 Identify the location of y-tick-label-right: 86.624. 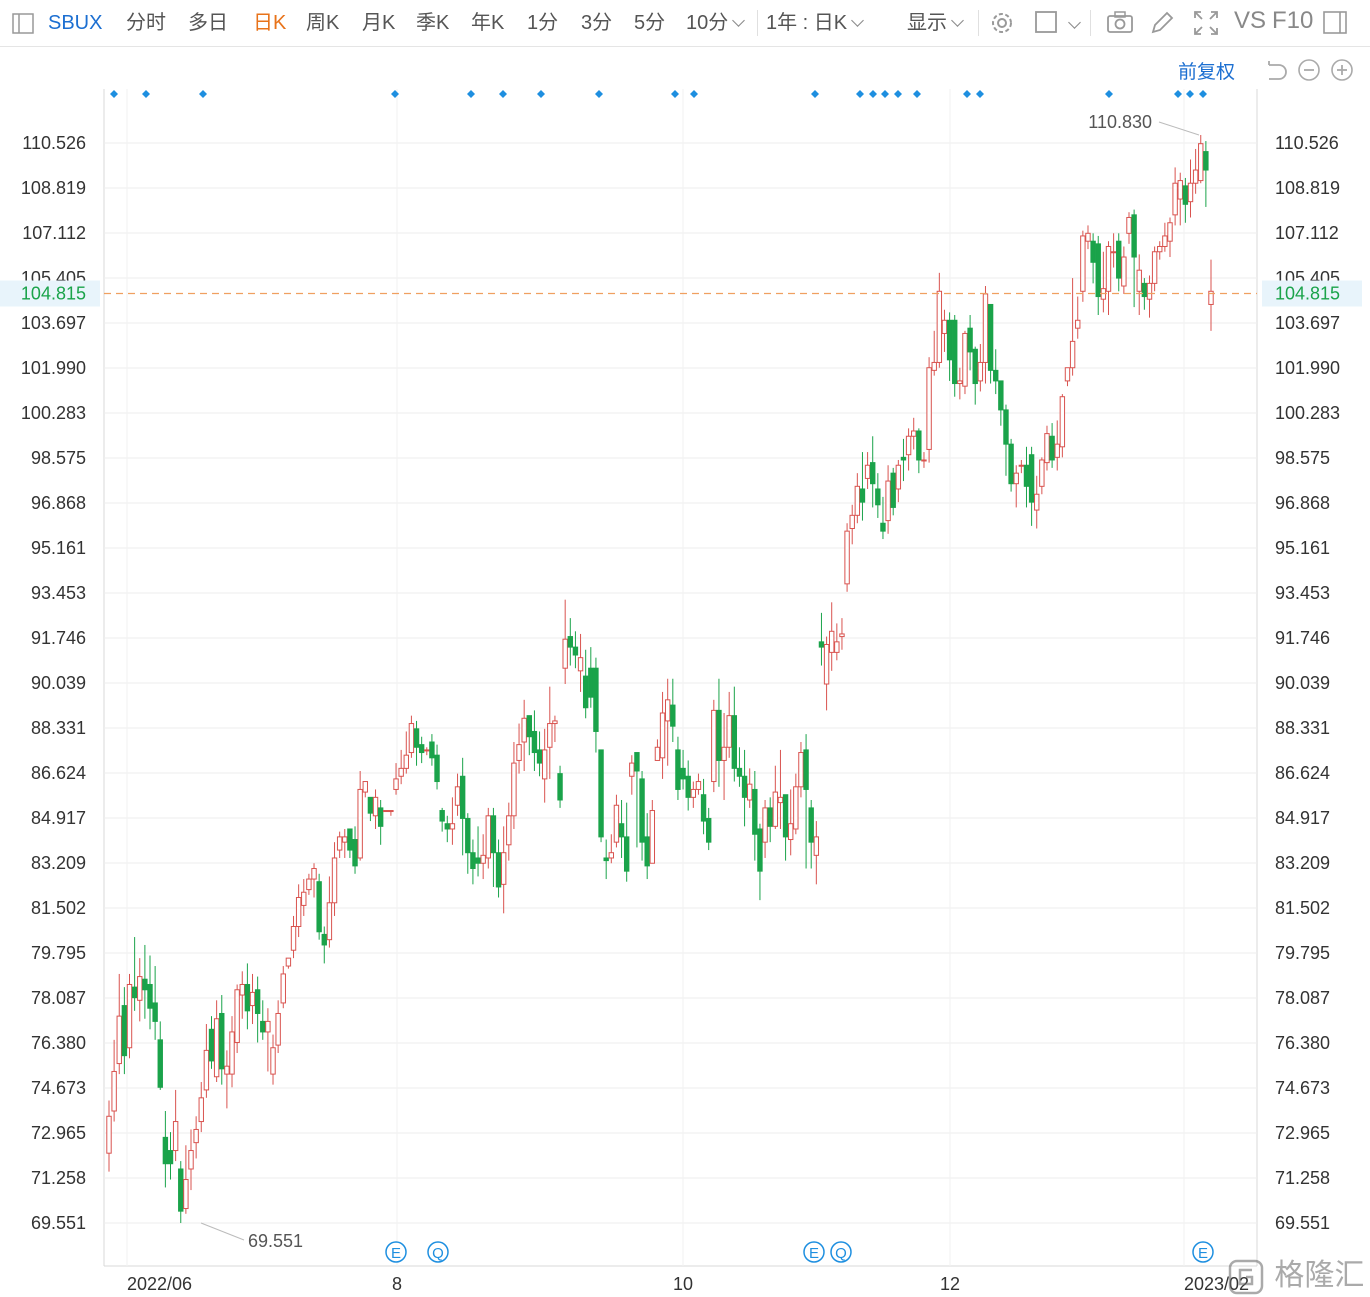
(1302, 773).